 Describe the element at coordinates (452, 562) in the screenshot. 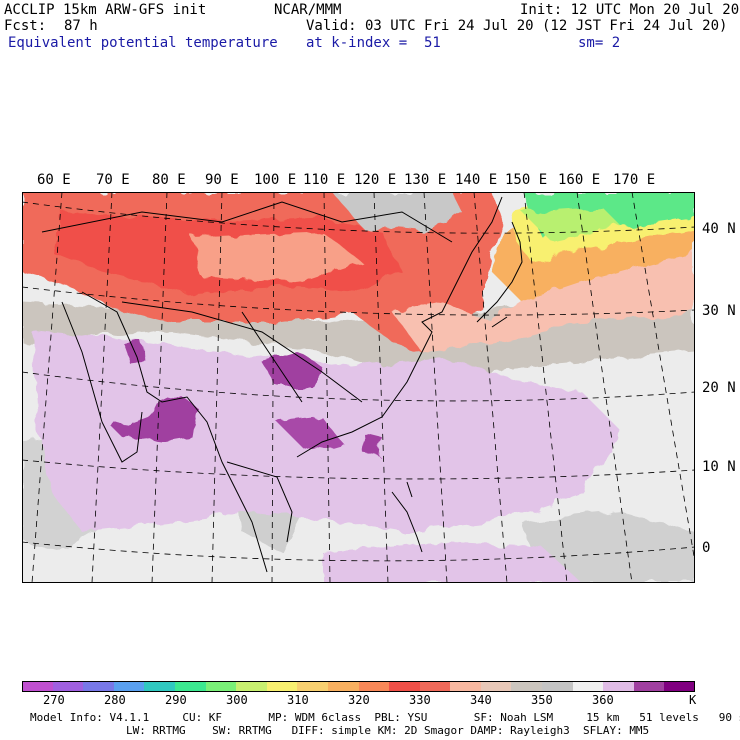

I see `lavender-area` at that location.